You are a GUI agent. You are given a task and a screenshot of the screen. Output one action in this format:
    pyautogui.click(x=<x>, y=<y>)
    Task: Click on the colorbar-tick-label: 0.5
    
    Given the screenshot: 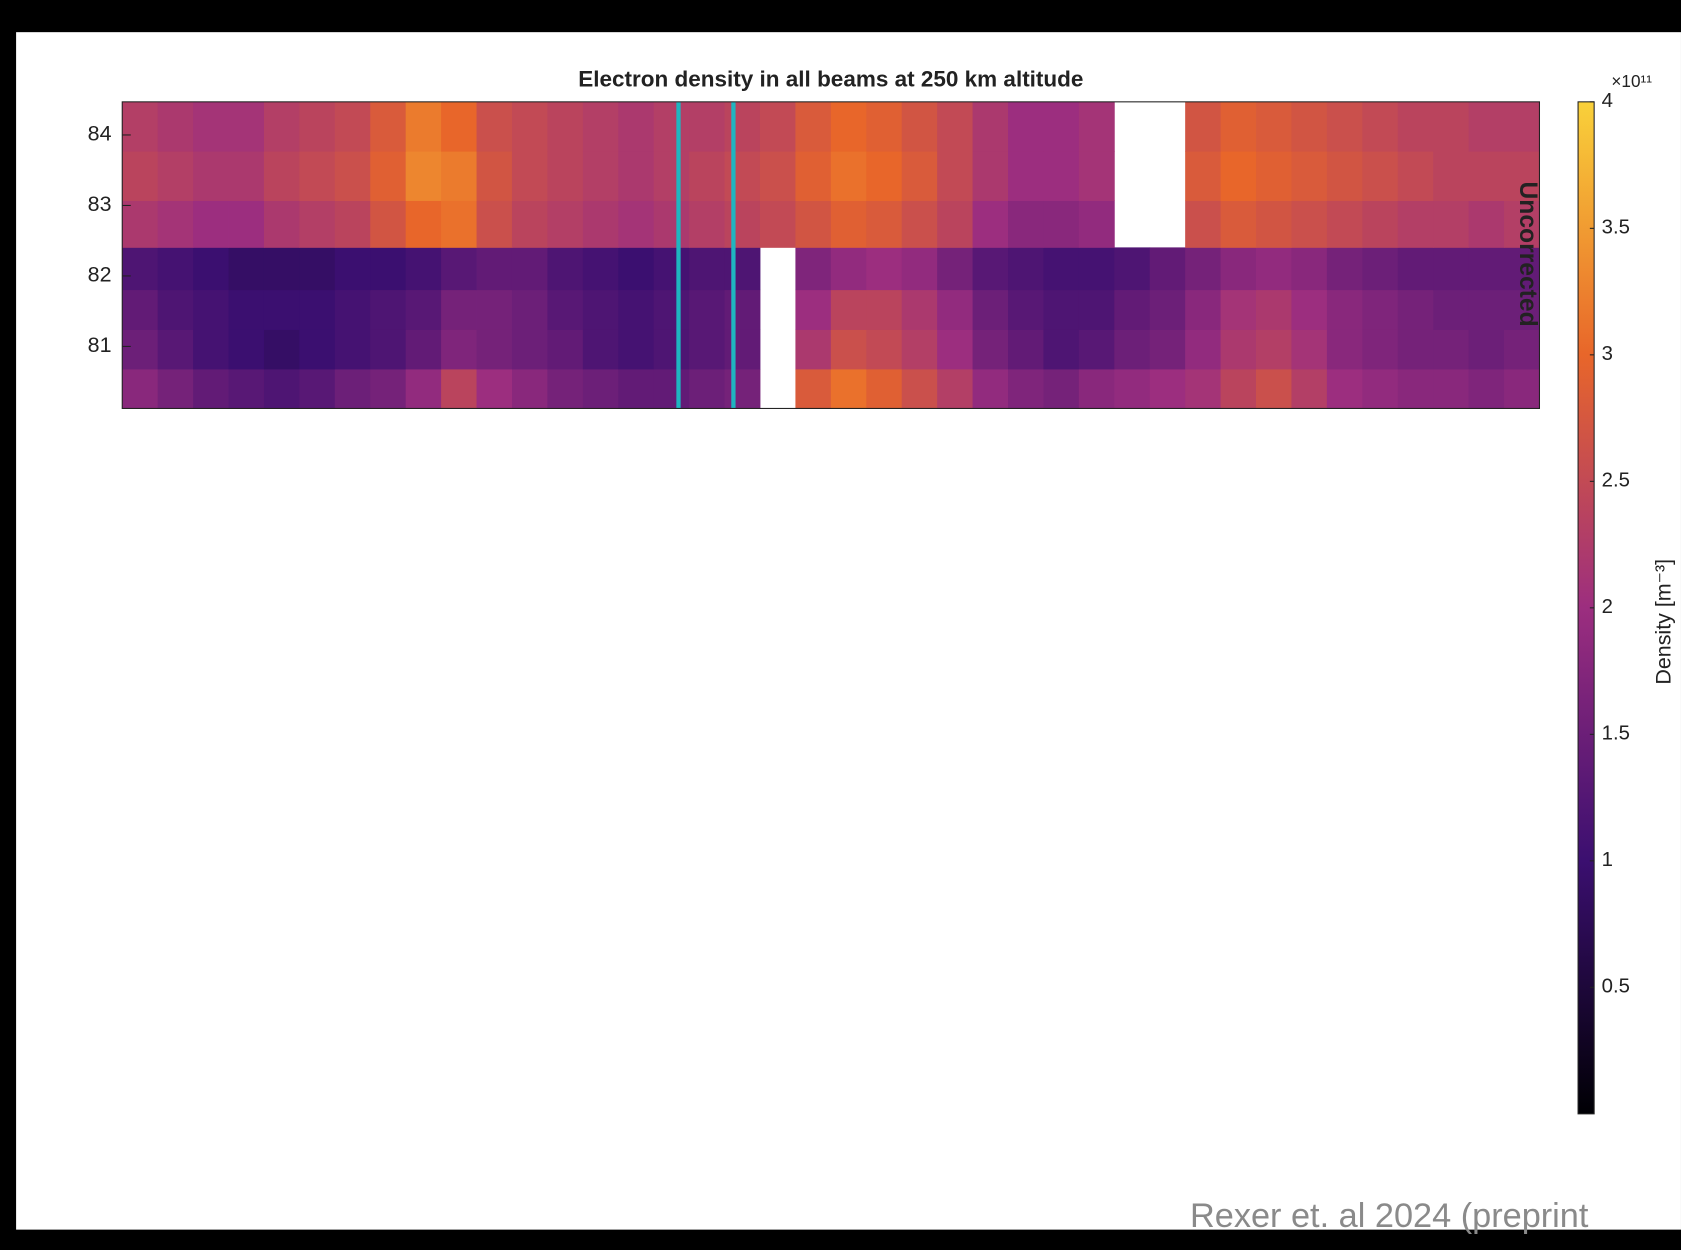 What is the action you would take?
    pyautogui.click(x=1616, y=987)
    